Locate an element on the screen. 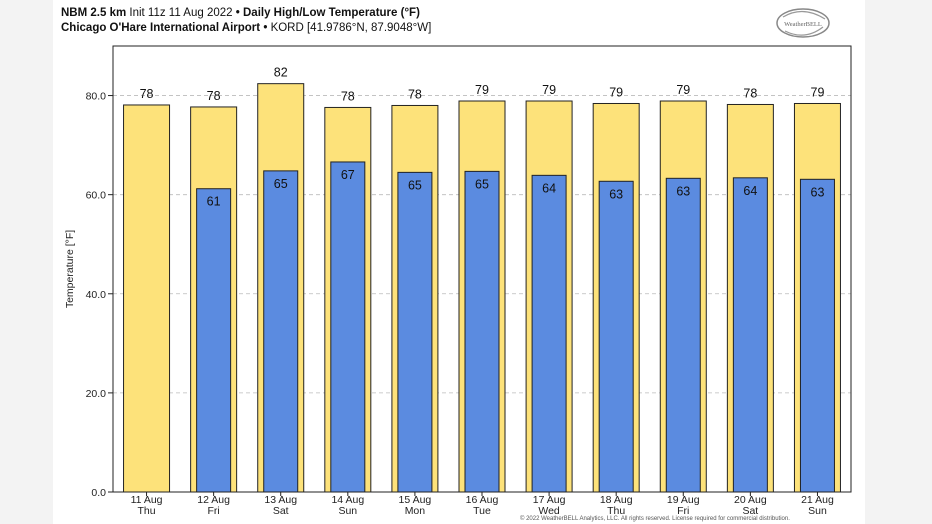 The width and height of the screenshot is (932, 524). weatherbell-logo: WeatherBELL is located at coordinates (803, 23).